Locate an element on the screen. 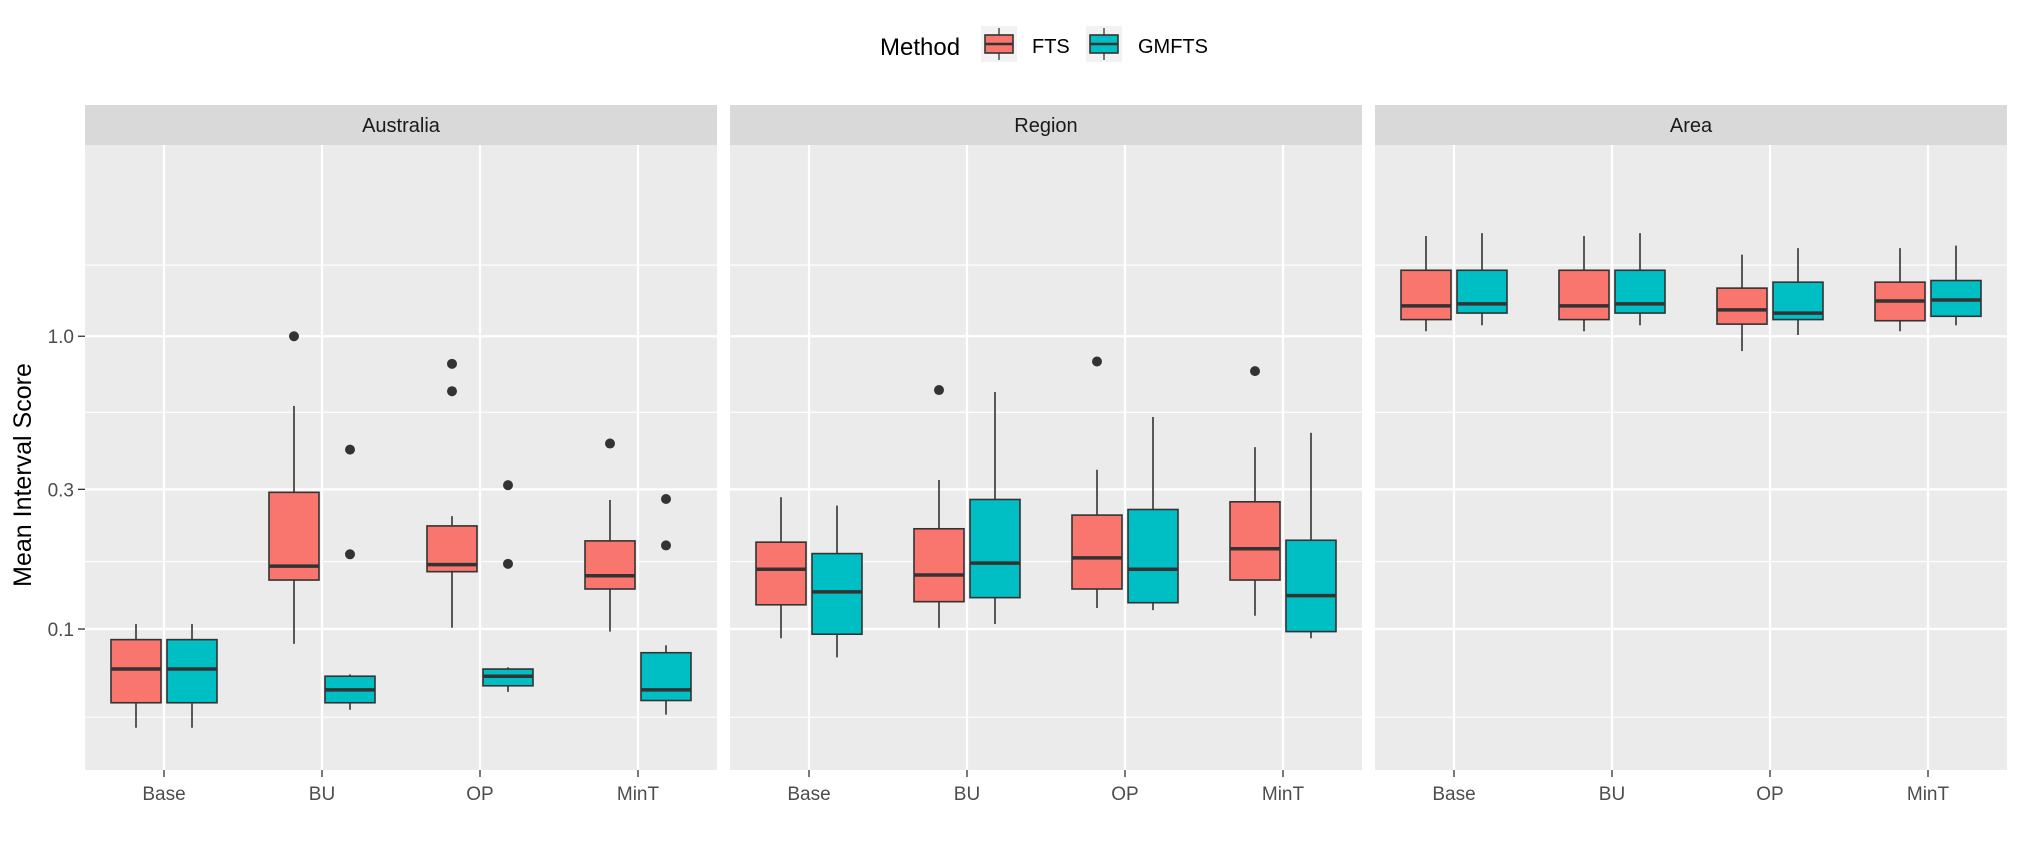 Image resolution: width=2020 pixels, height=842 pixels. y-axis-title: Mean Interval Score is located at coordinates (23, 475).